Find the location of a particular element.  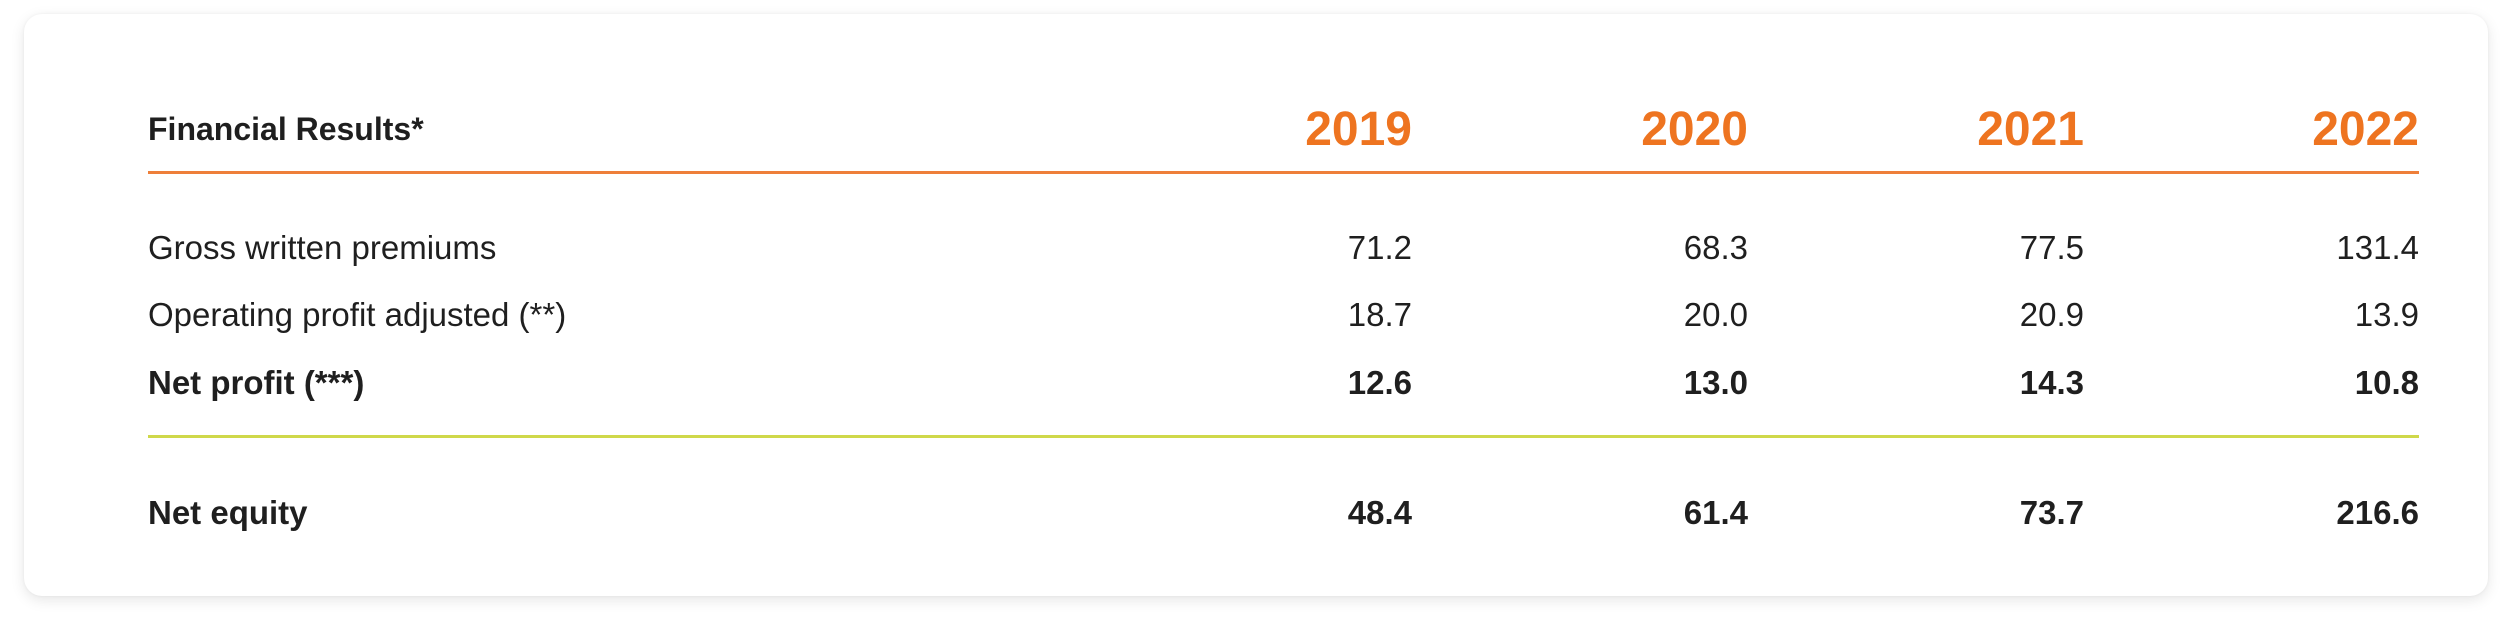

header-divider is located at coordinates (1283, 172).